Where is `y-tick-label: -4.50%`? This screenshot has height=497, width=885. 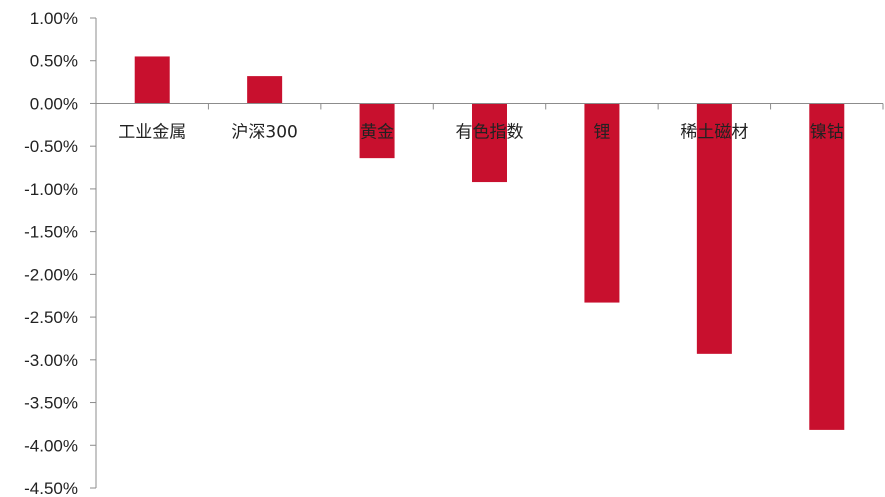
y-tick-label: -4.50% is located at coordinates (51, 488).